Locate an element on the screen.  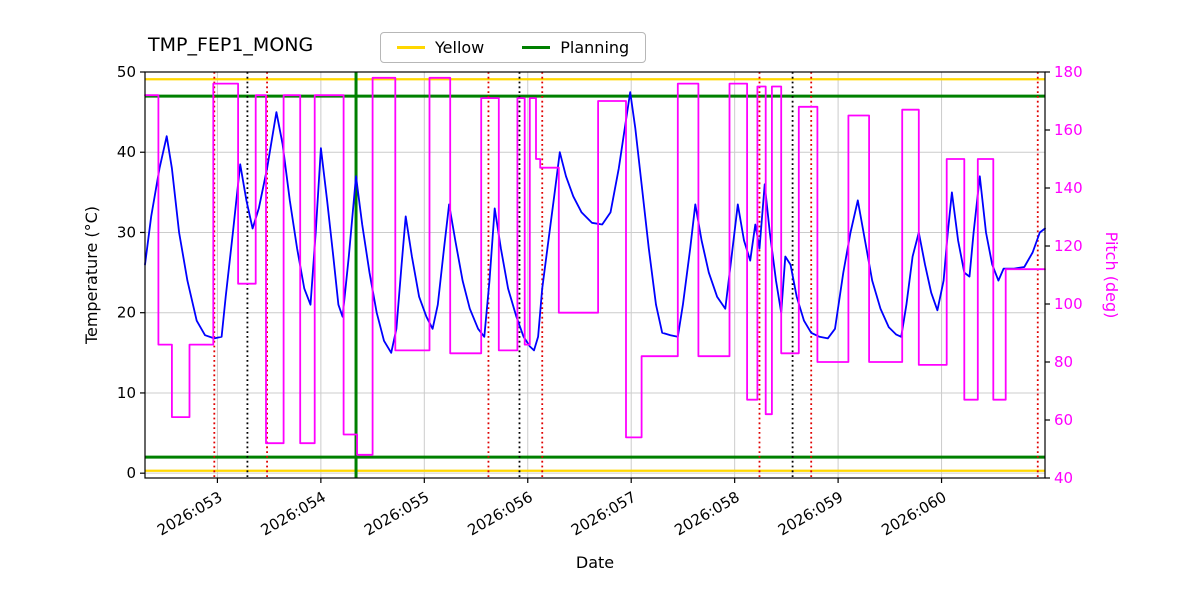
x-tick-label: 2026:058 is located at coordinates (706, 514).